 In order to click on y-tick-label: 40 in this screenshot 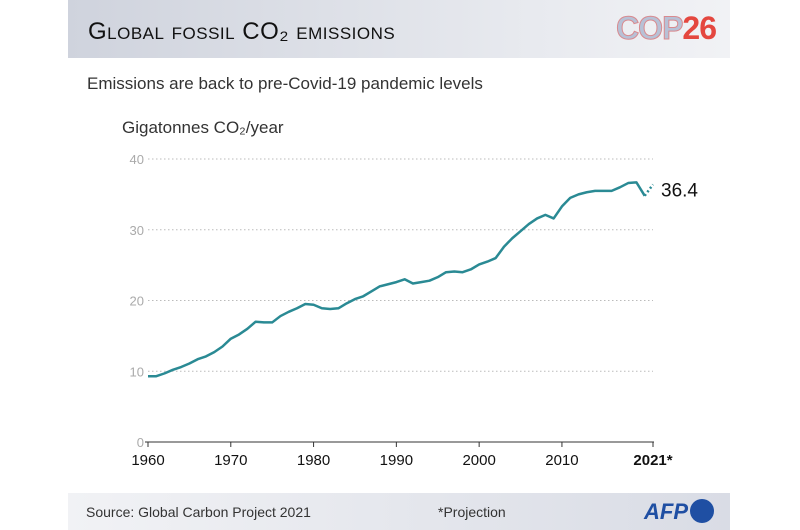, I will do `click(137, 159)`.